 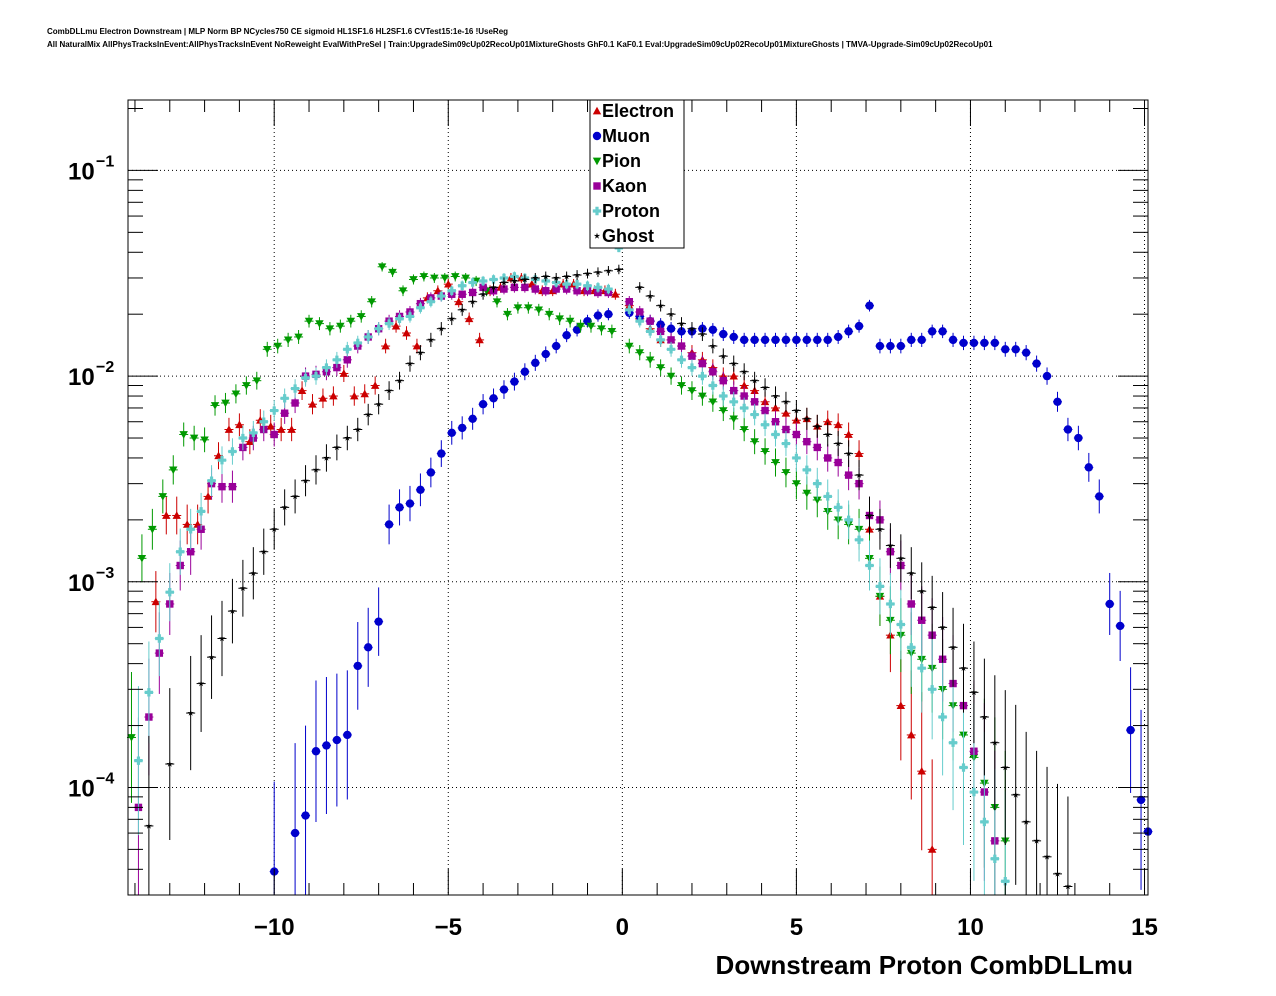 What do you see at coordinates (631, 211) in the screenshot?
I see `legend-label-proton: Proton` at bounding box center [631, 211].